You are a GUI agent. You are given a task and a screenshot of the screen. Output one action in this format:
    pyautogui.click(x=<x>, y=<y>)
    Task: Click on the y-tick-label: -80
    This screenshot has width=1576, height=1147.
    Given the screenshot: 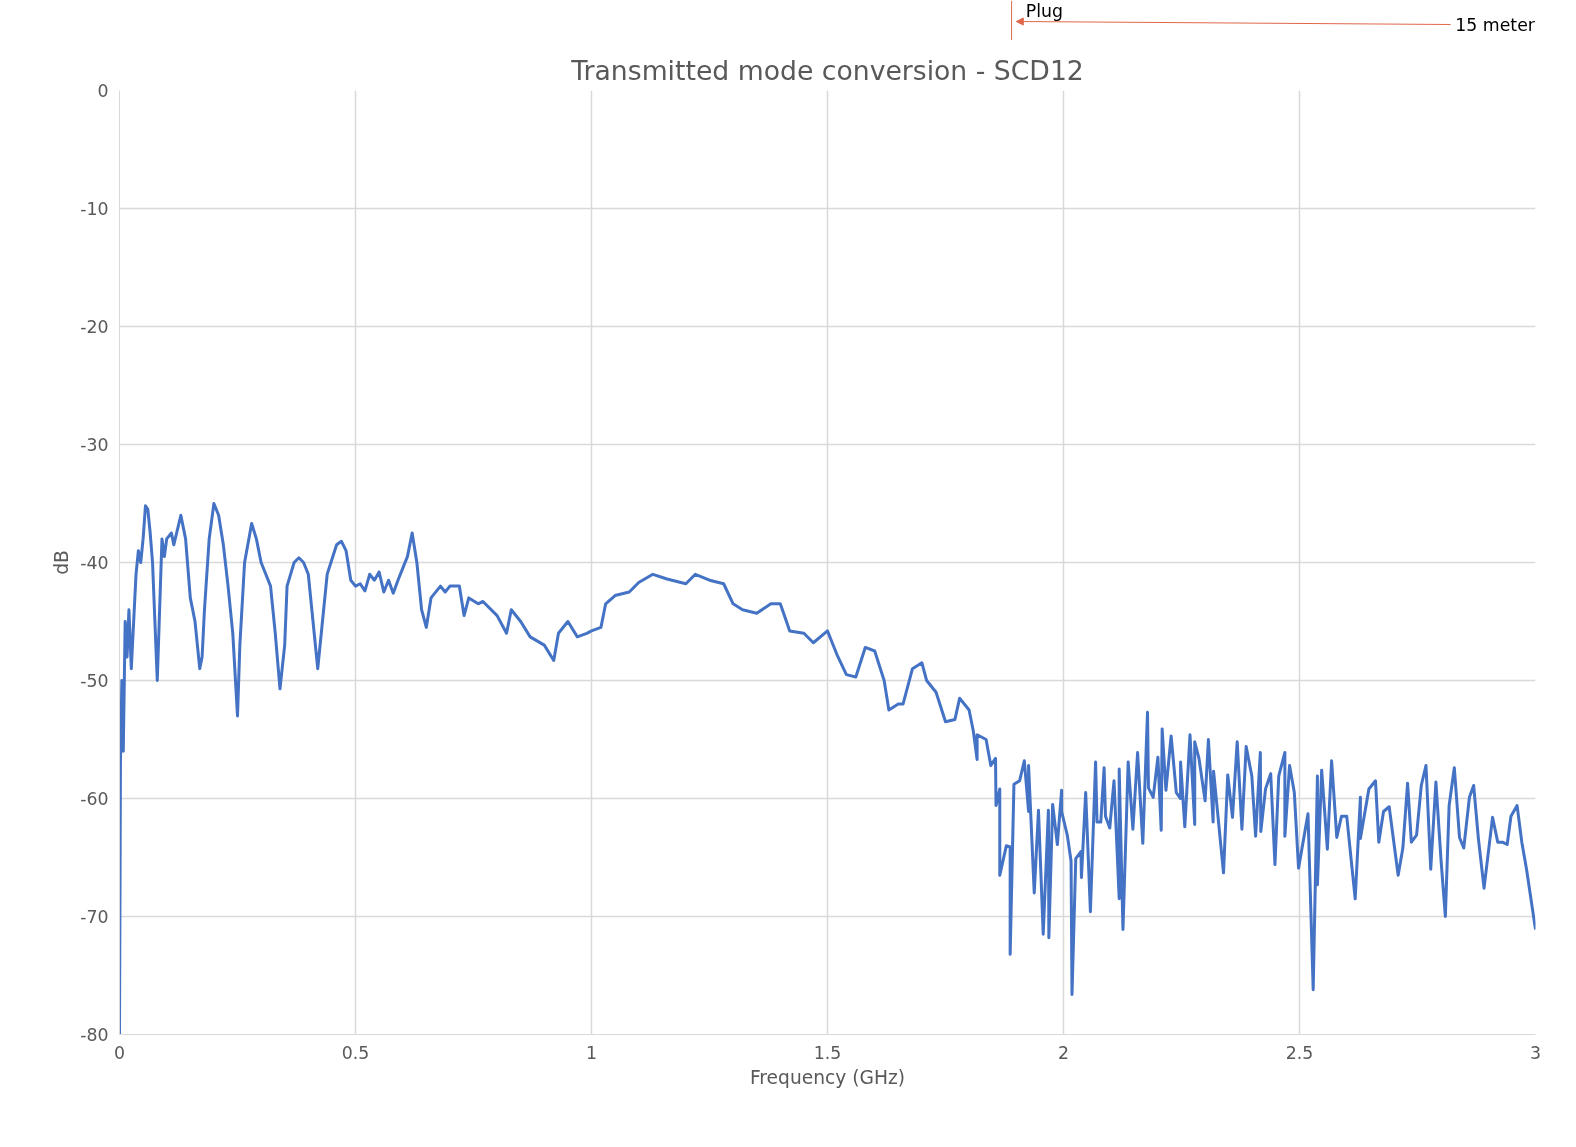 What is the action you would take?
    pyautogui.click(x=94, y=1035)
    